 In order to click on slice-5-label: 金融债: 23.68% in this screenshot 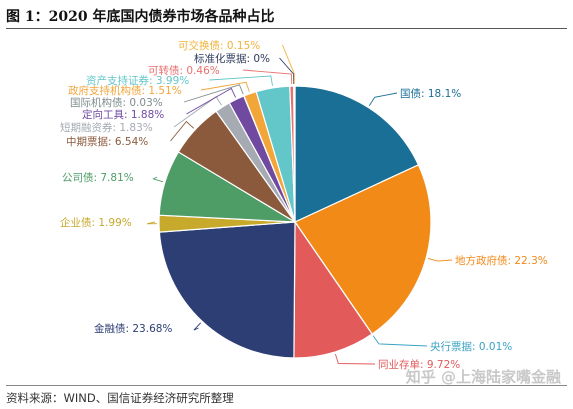, I will do `click(133, 328)`.